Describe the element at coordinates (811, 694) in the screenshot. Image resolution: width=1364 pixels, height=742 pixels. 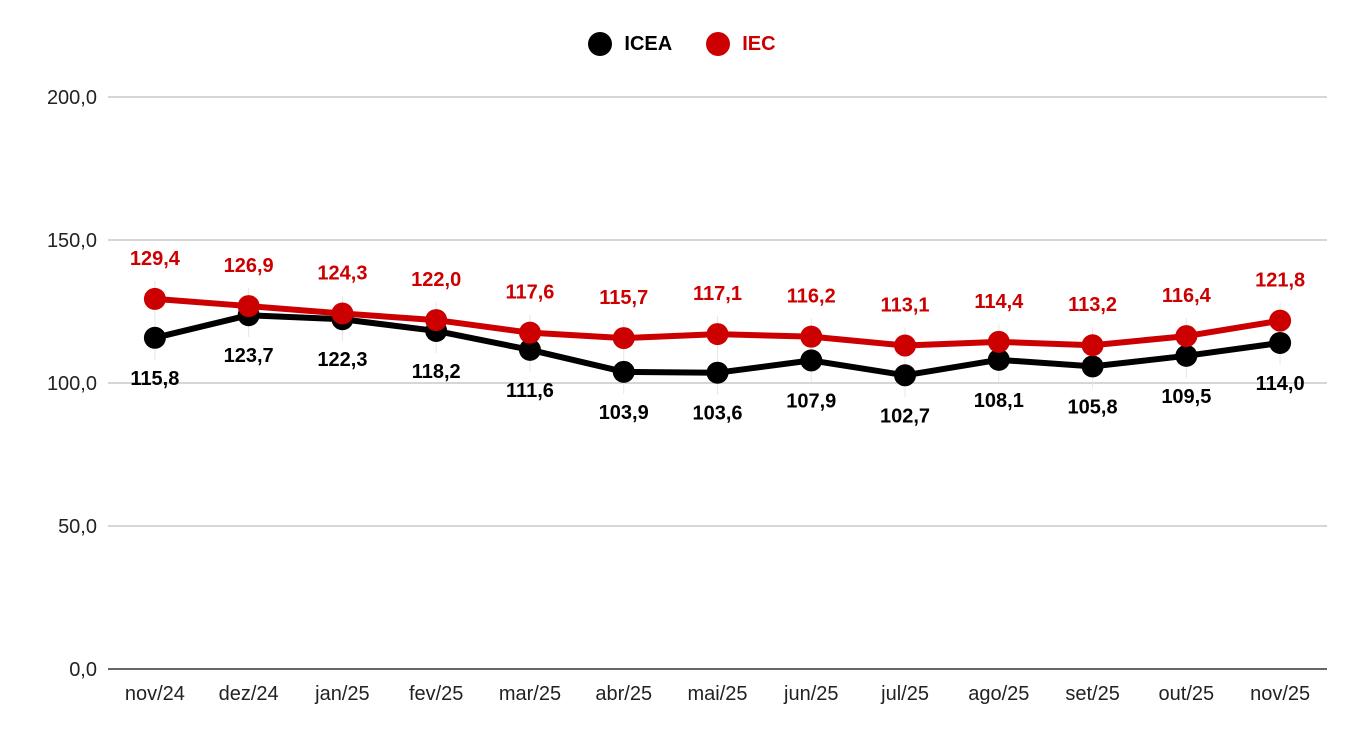
I see `x-tick-label: jun/25` at that location.